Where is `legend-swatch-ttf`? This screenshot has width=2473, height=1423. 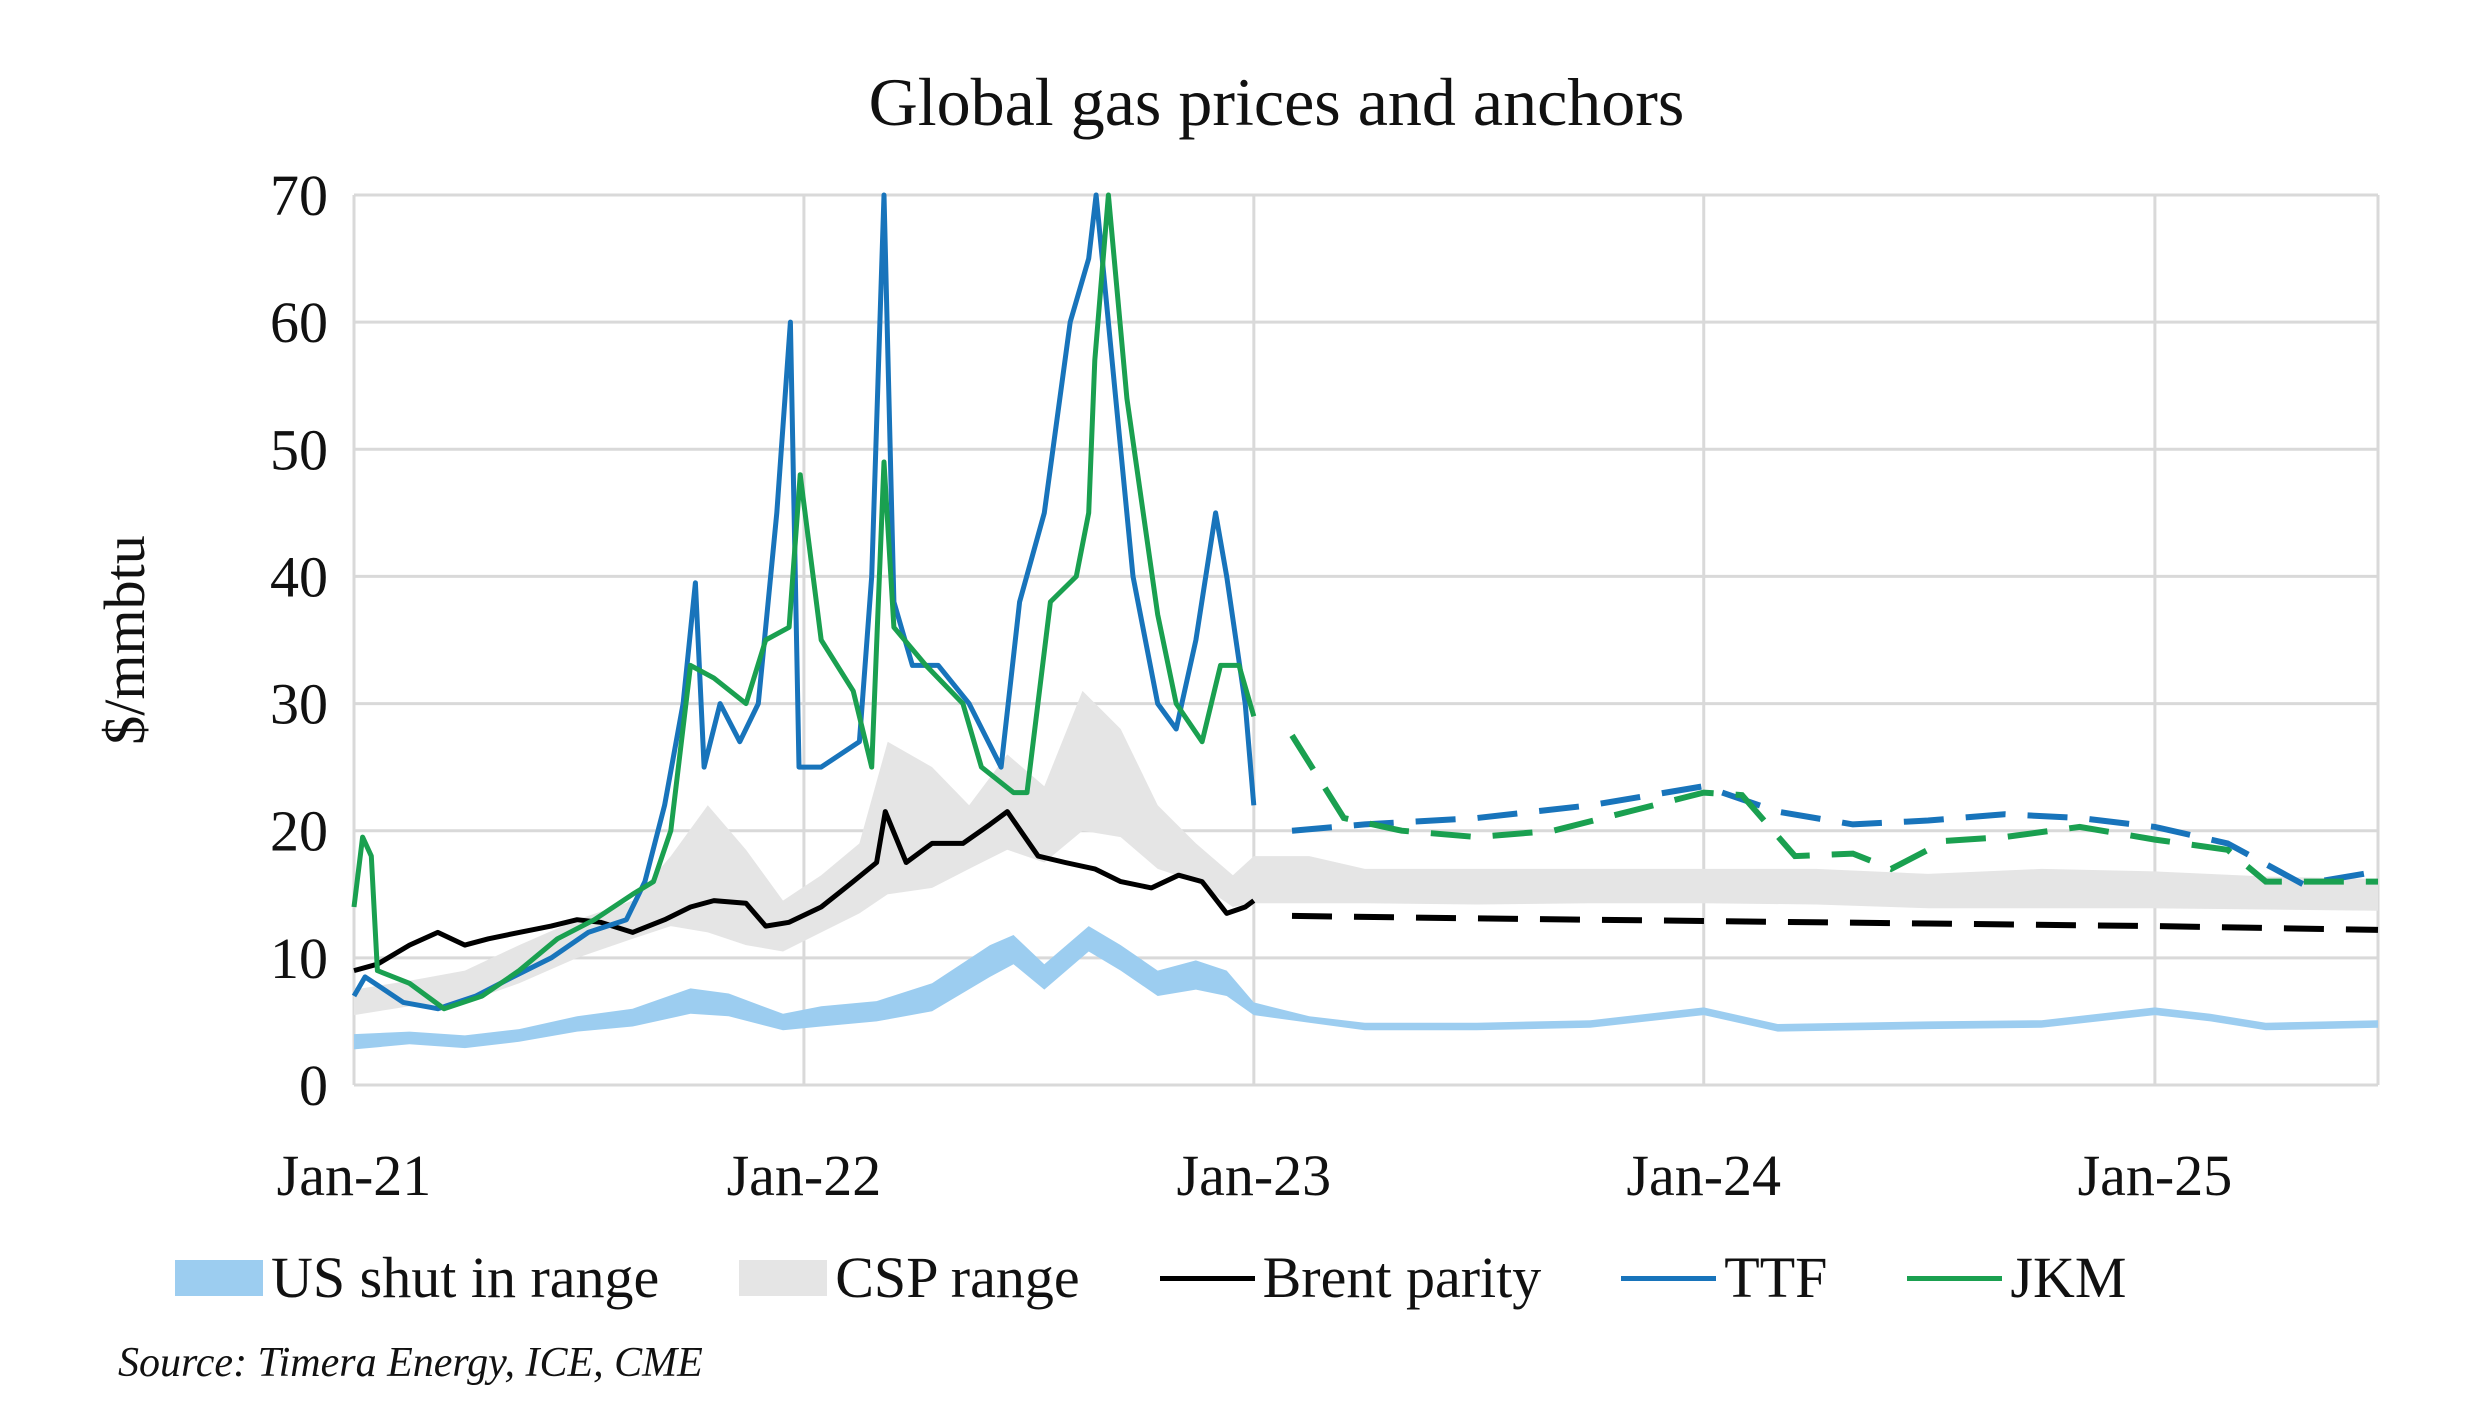
legend-swatch-ttf is located at coordinates (1669, 1278).